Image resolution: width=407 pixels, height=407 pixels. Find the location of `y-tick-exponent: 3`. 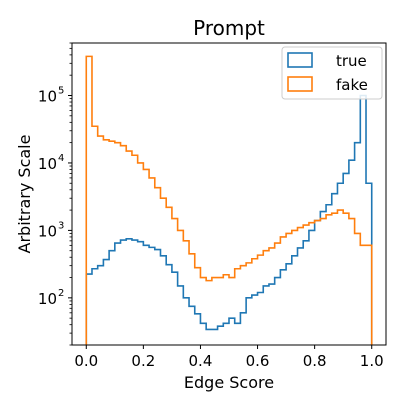

y-tick-exponent: 3 is located at coordinates (61, 225).